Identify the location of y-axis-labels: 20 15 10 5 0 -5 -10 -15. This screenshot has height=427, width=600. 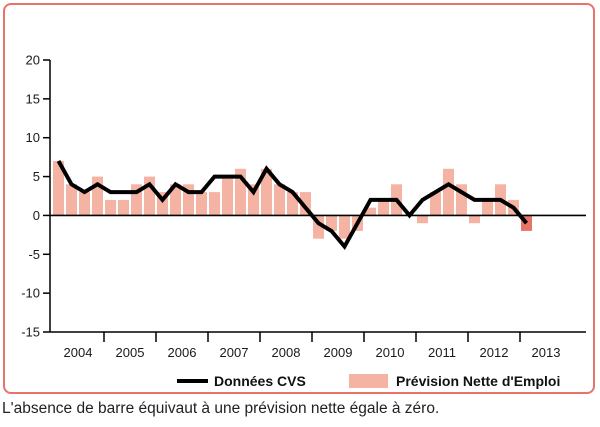
(30, 196).